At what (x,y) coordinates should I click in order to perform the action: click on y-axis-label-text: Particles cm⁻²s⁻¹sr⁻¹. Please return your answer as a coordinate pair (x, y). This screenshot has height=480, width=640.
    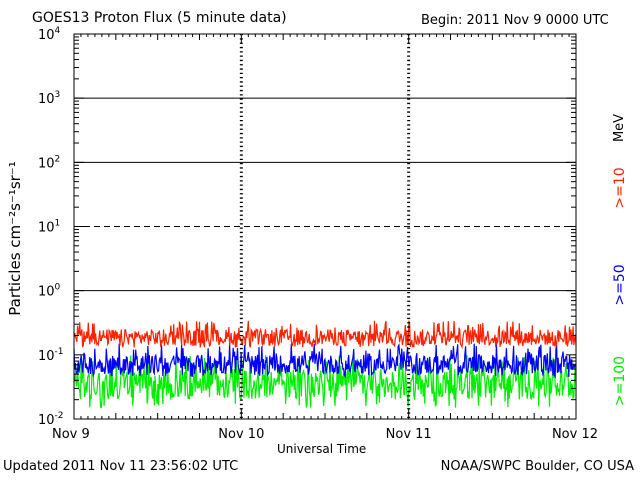
    Looking at the image, I should click on (15, 238).